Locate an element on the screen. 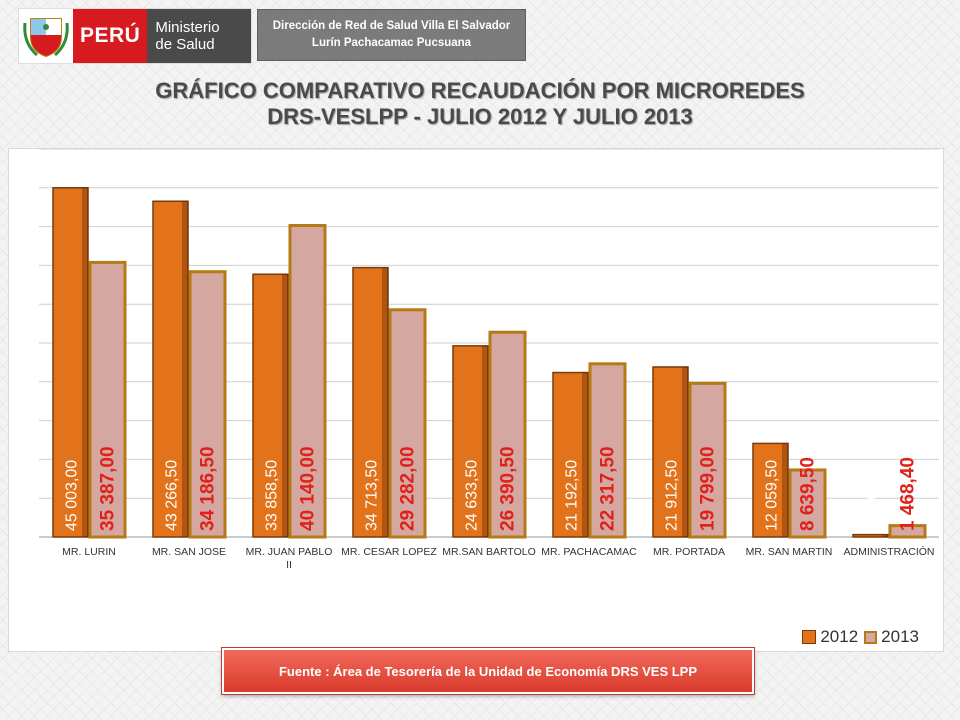  data-label-2012-7: 12 059,50 is located at coordinates (772, 495).